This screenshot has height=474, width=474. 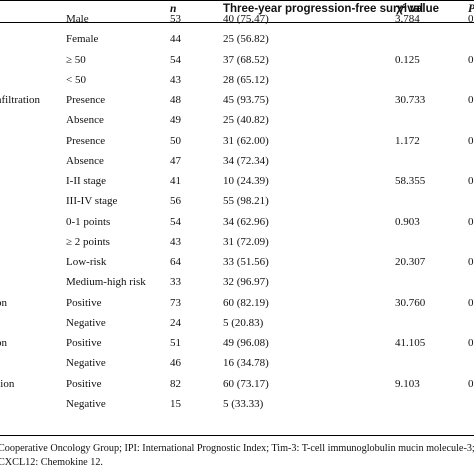 What do you see at coordinates (77, 19) in the screenshot?
I see `row-subgroup: Male` at bounding box center [77, 19].